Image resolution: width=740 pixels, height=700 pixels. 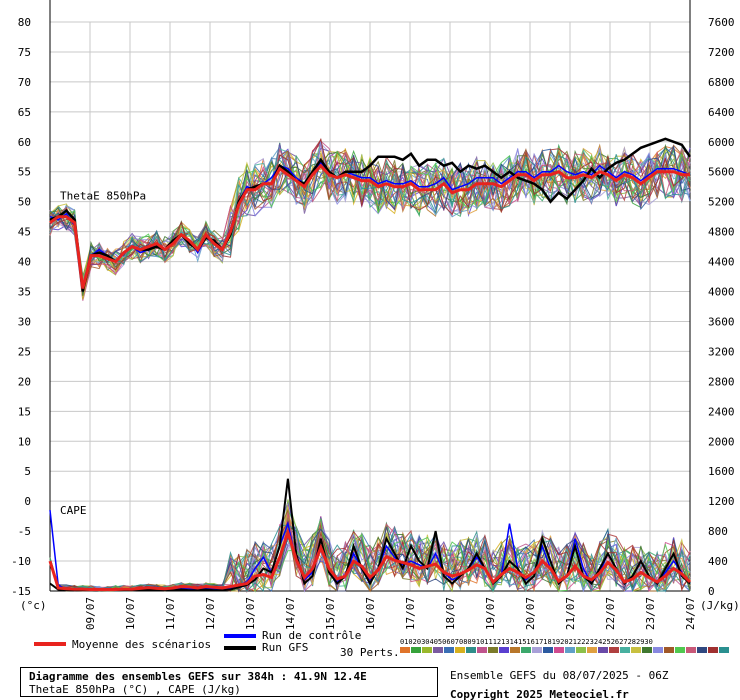 I want to click on left-tick-label: 65, so click(x=24, y=112).